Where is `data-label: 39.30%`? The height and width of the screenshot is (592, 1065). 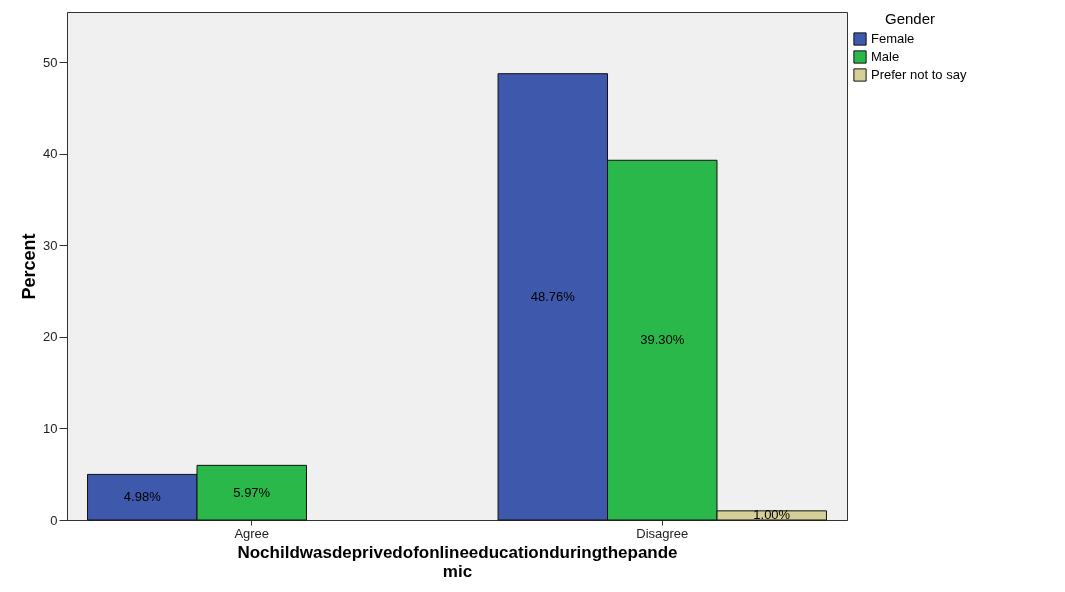 data-label: 39.30% is located at coordinates (662, 340).